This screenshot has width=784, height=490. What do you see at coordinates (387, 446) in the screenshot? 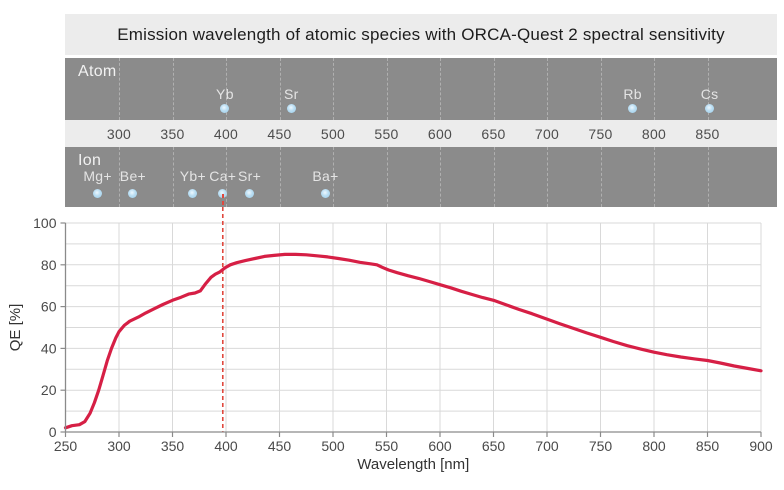
I see `x-tick-label: 550` at bounding box center [387, 446].